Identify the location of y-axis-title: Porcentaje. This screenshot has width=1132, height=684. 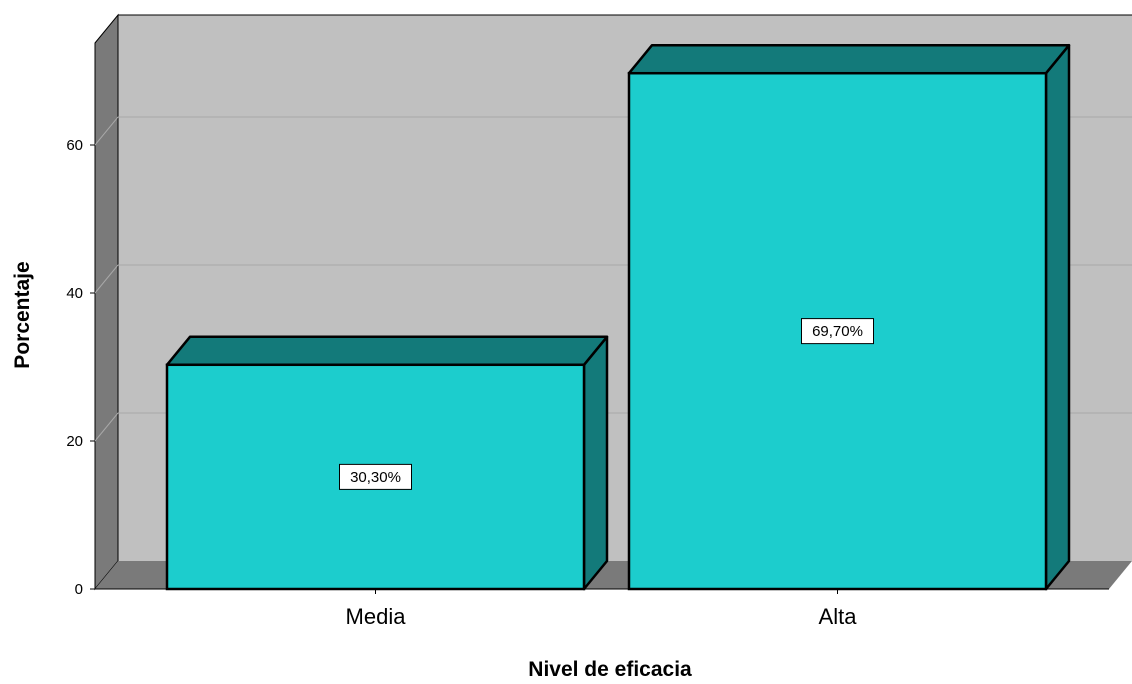
(22, 314).